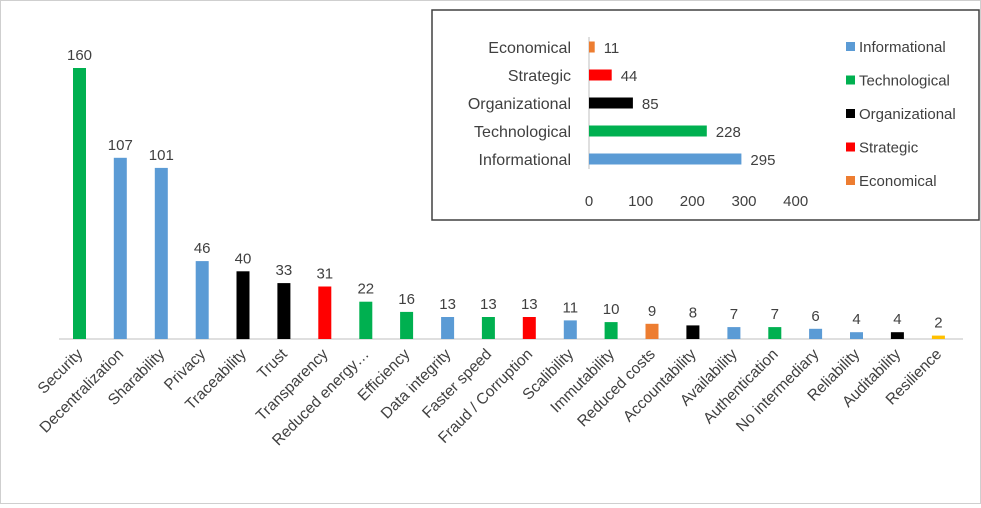 The height and width of the screenshot is (508, 981). Describe the element at coordinates (795, 201) in the screenshot. I see `x-tick-label: 400` at that location.